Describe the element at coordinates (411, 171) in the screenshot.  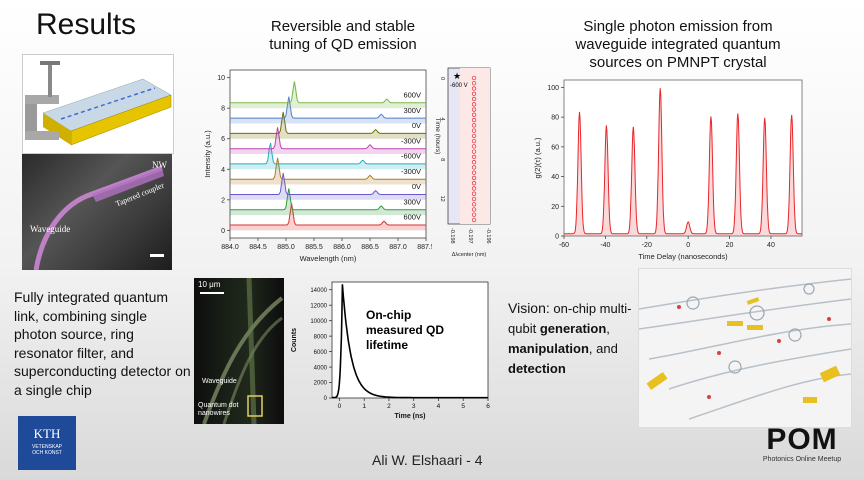
I see `spectrum-label-3: -300V` at that location.